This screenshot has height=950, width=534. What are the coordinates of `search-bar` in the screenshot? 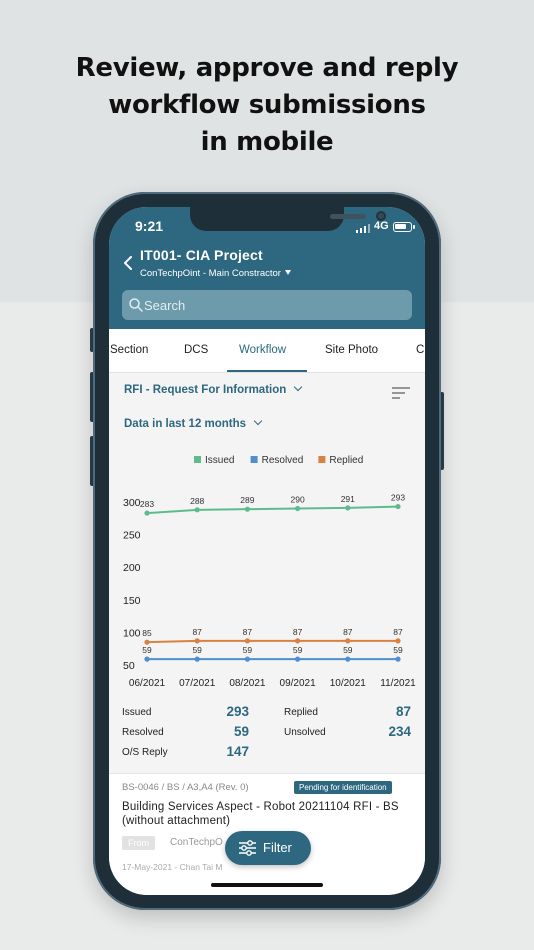 It's located at (267, 305).